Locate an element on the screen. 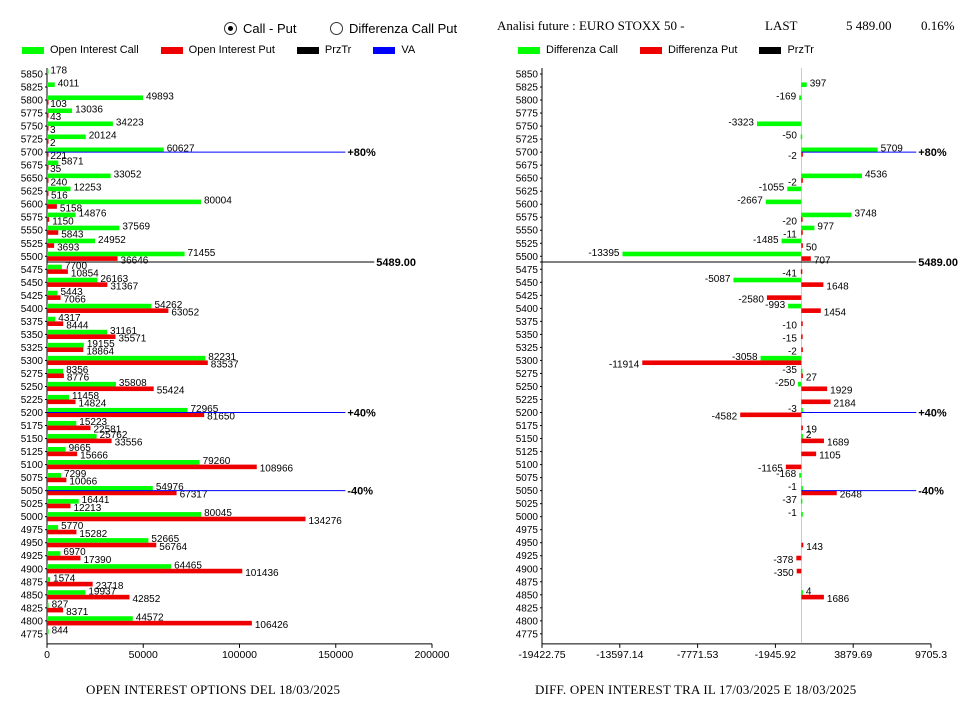  right-x-tick-label: 3879.69 is located at coordinates (853, 655).